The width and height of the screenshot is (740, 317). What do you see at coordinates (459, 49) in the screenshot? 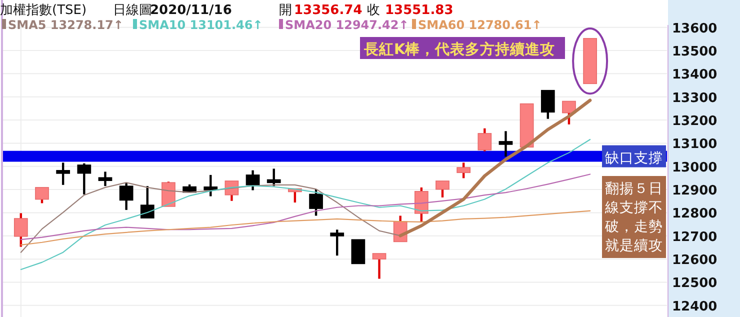
I see `annotation: 長紅K棒，代表多方持續進攻` at bounding box center [459, 49].